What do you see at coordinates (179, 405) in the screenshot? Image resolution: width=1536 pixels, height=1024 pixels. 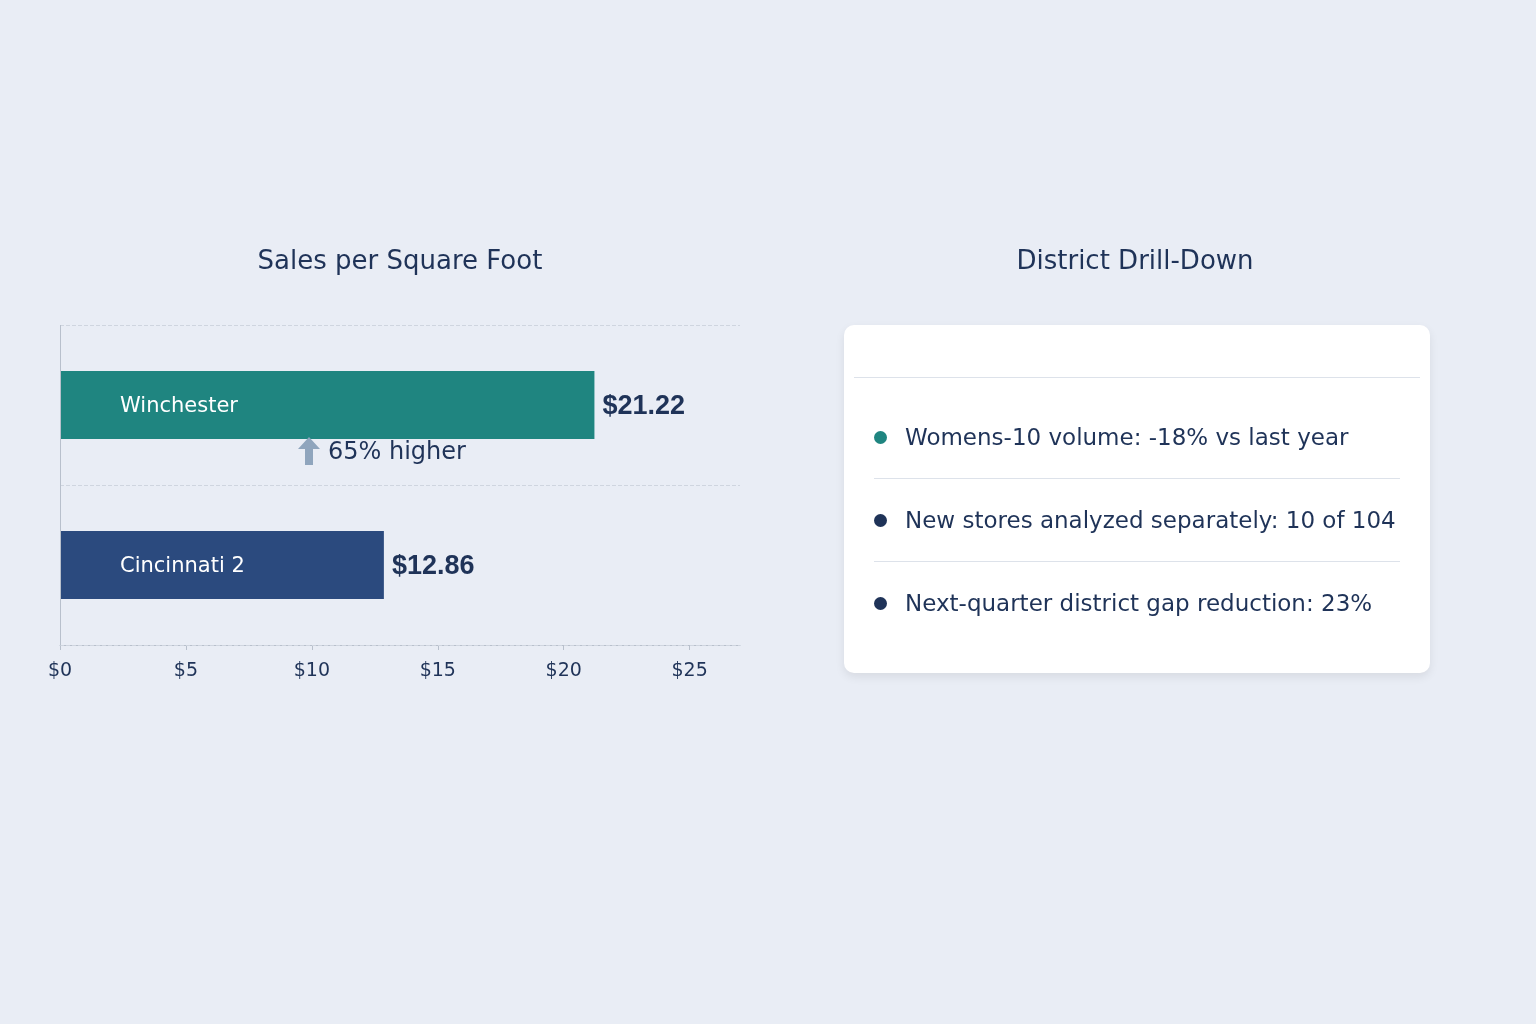 I see `y-tick-label: Winchester` at bounding box center [179, 405].